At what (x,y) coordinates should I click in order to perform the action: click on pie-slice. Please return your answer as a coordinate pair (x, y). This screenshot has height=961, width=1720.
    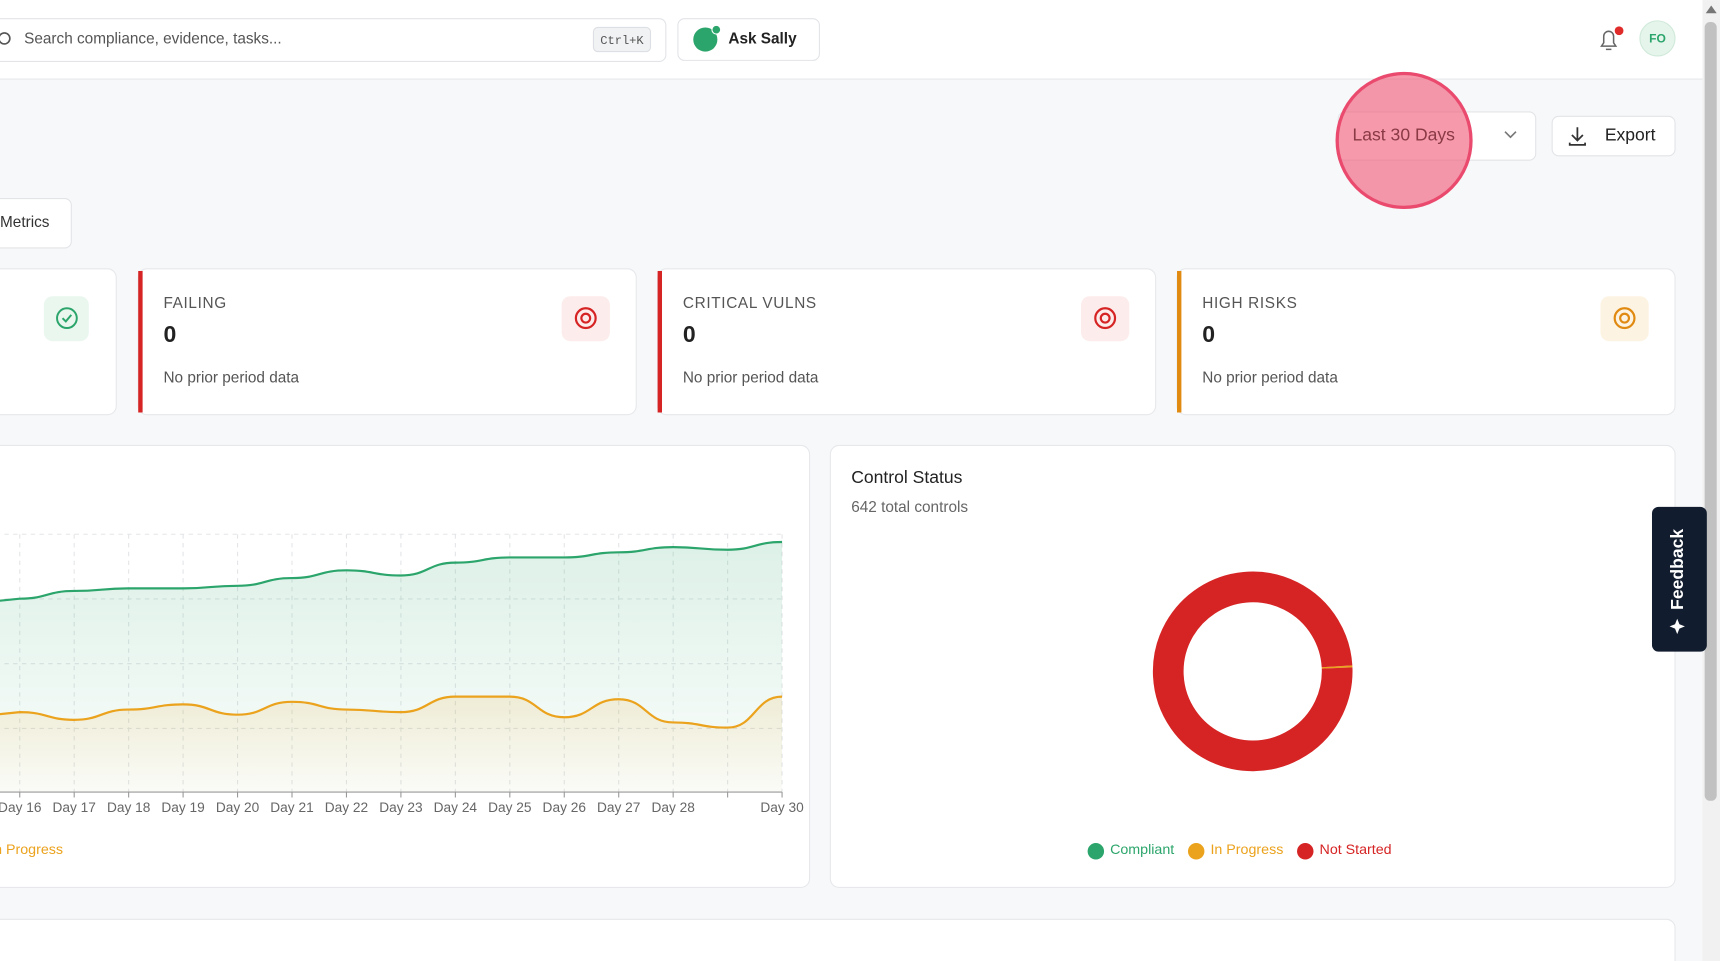
    Looking at the image, I should click on (1252, 671).